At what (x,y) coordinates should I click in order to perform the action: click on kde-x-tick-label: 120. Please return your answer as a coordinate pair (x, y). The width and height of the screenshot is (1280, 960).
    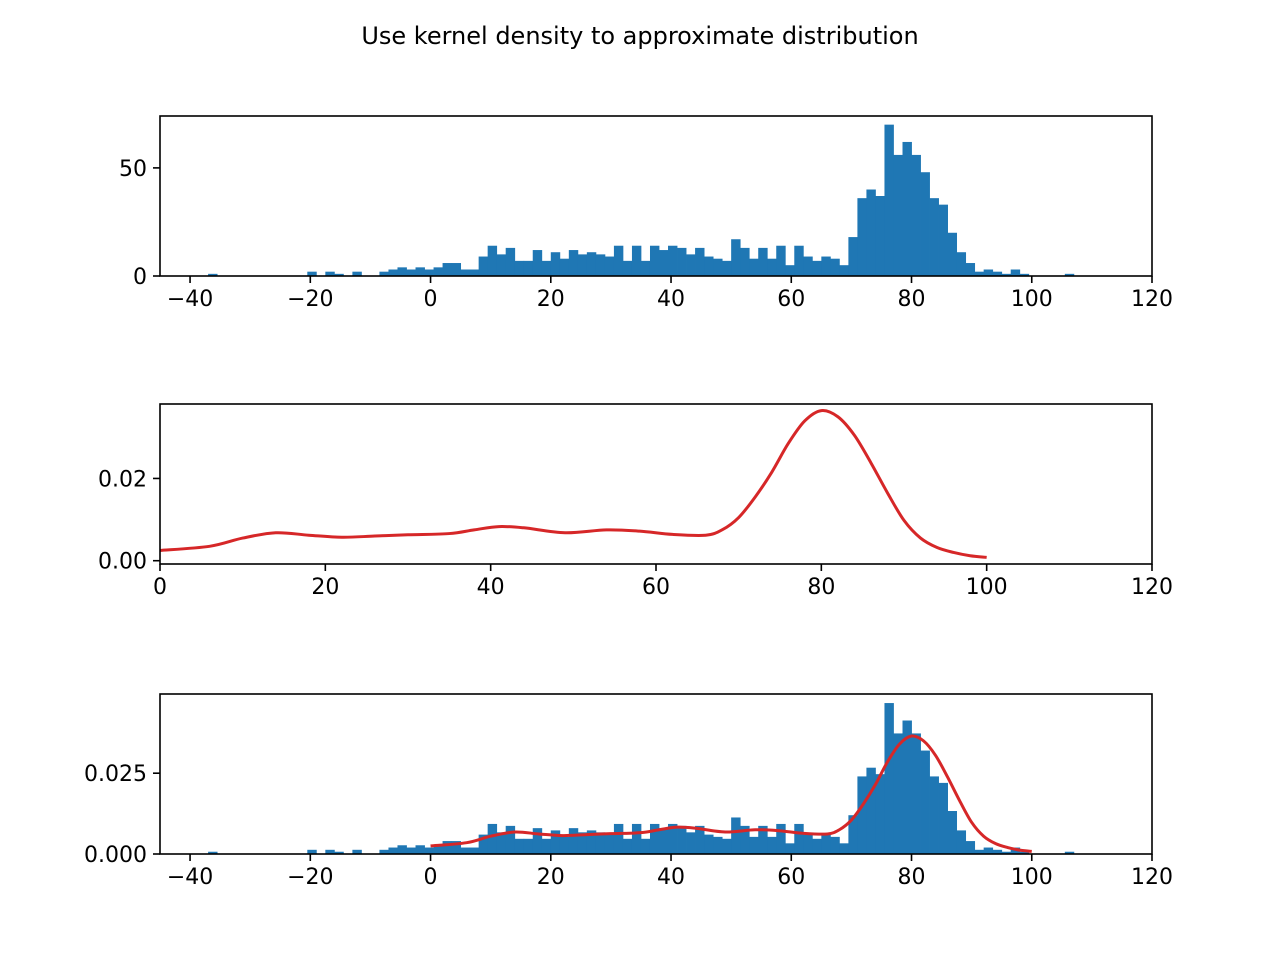
    Looking at the image, I should click on (1152, 587).